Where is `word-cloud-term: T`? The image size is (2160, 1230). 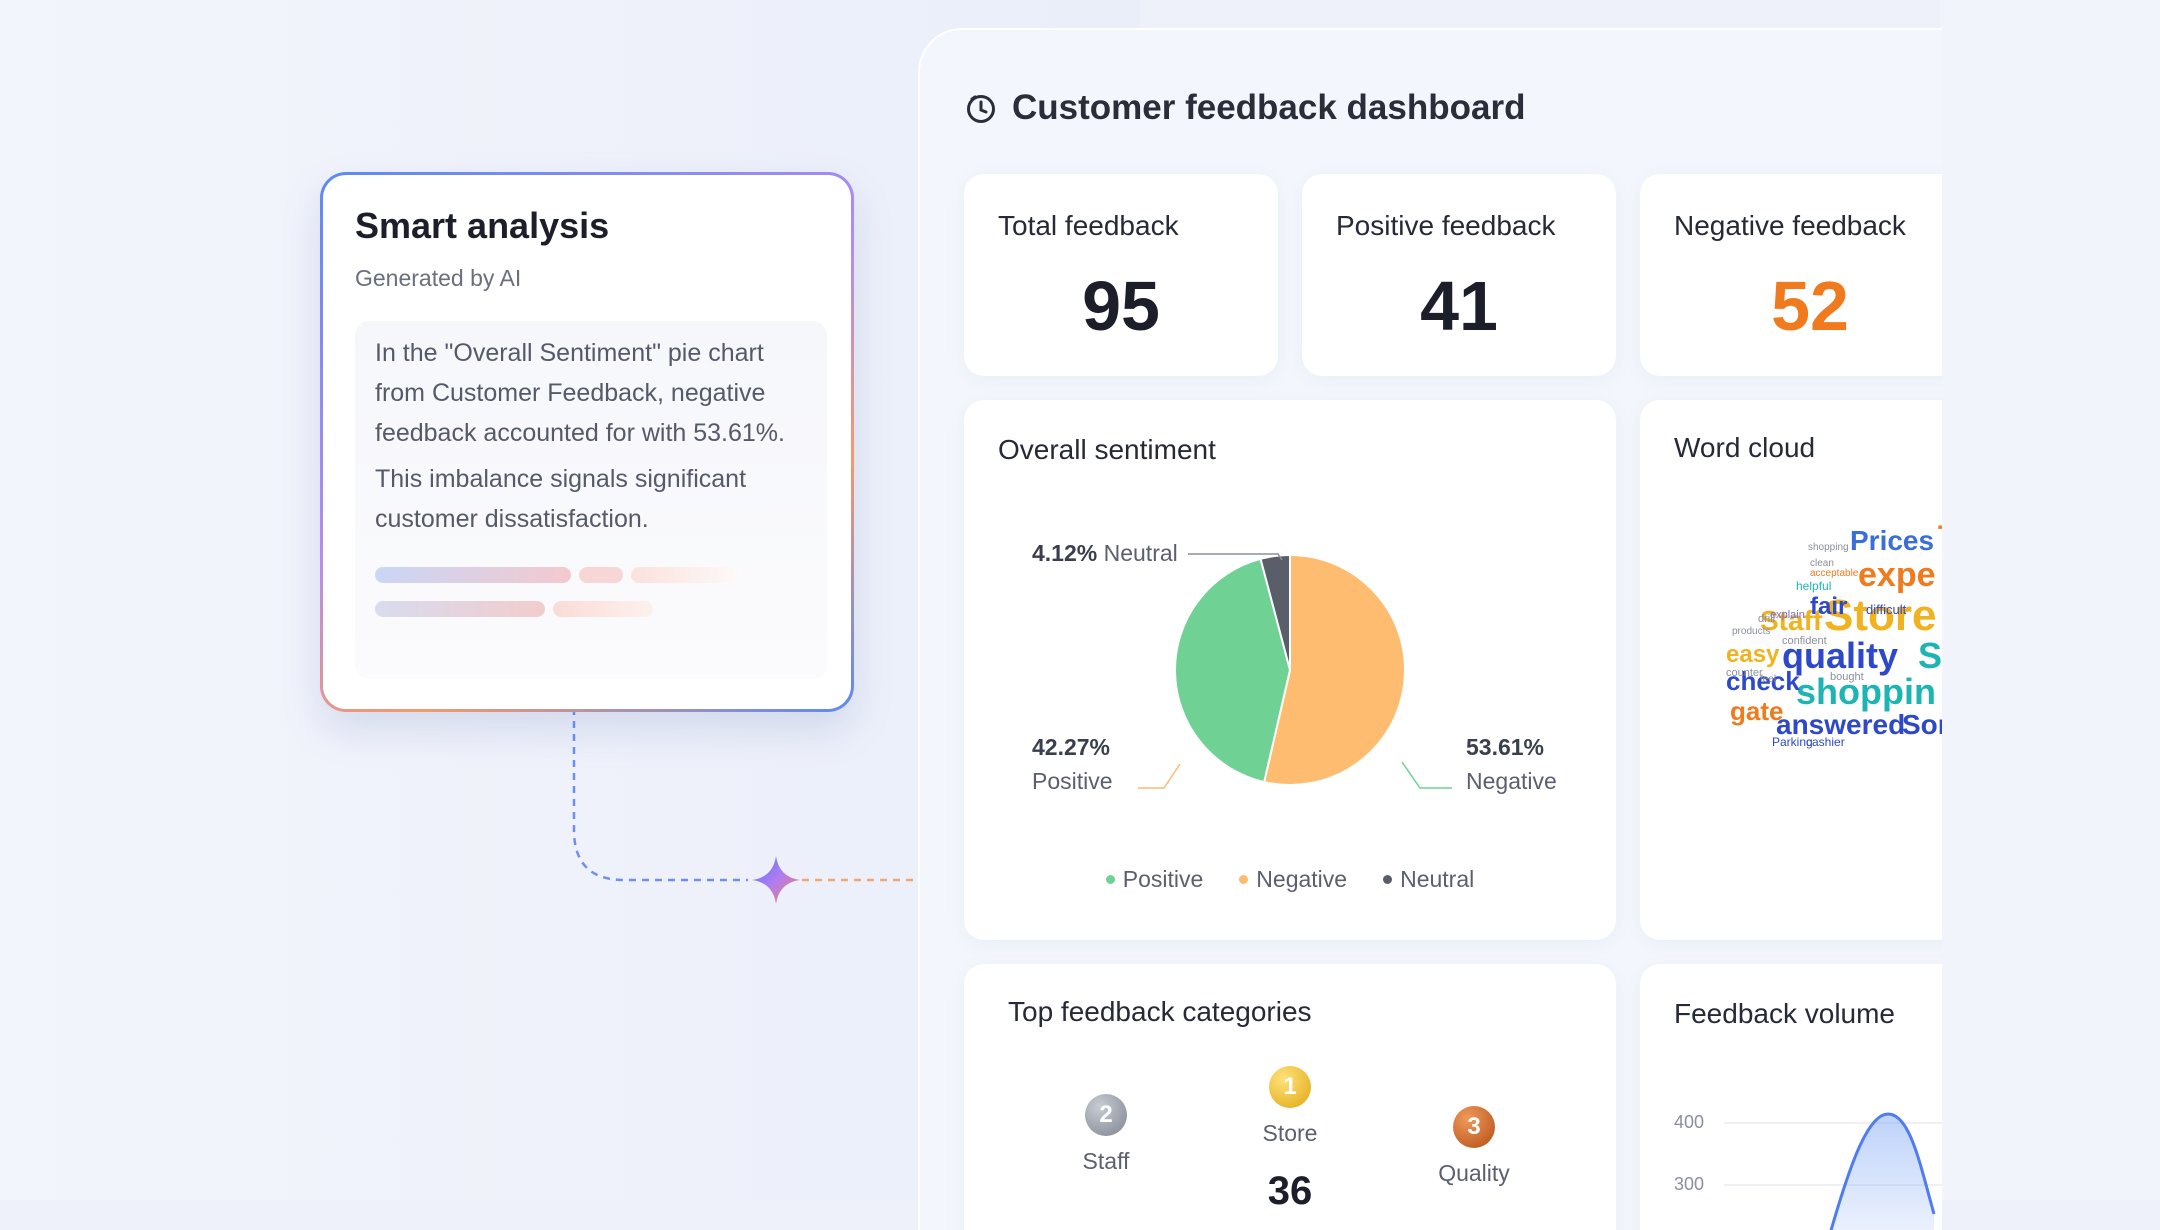 word-cloud-term: T is located at coordinates (1940, 536).